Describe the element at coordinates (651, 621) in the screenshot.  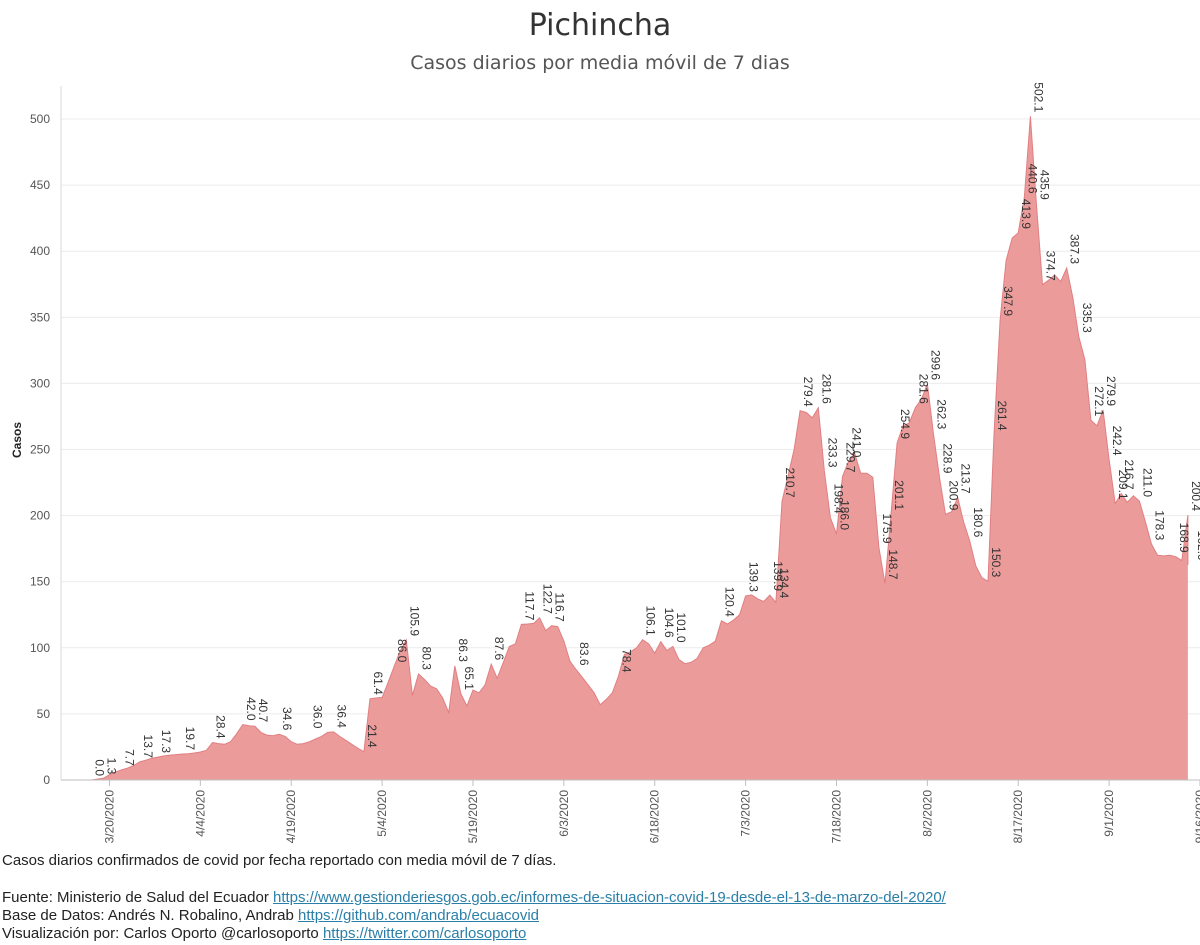
I see `data-label: 106.1` at that location.